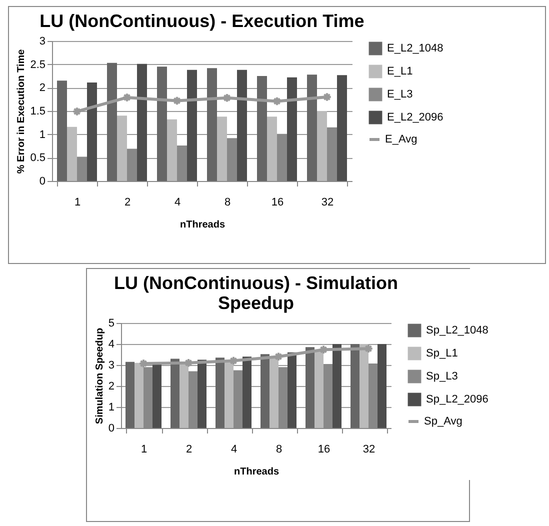 This screenshot has height=526, width=549. What do you see at coordinates (22, 111) in the screenshot?
I see `y-axis-title: % Error in Execution Time` at bounding box center [22, 111].